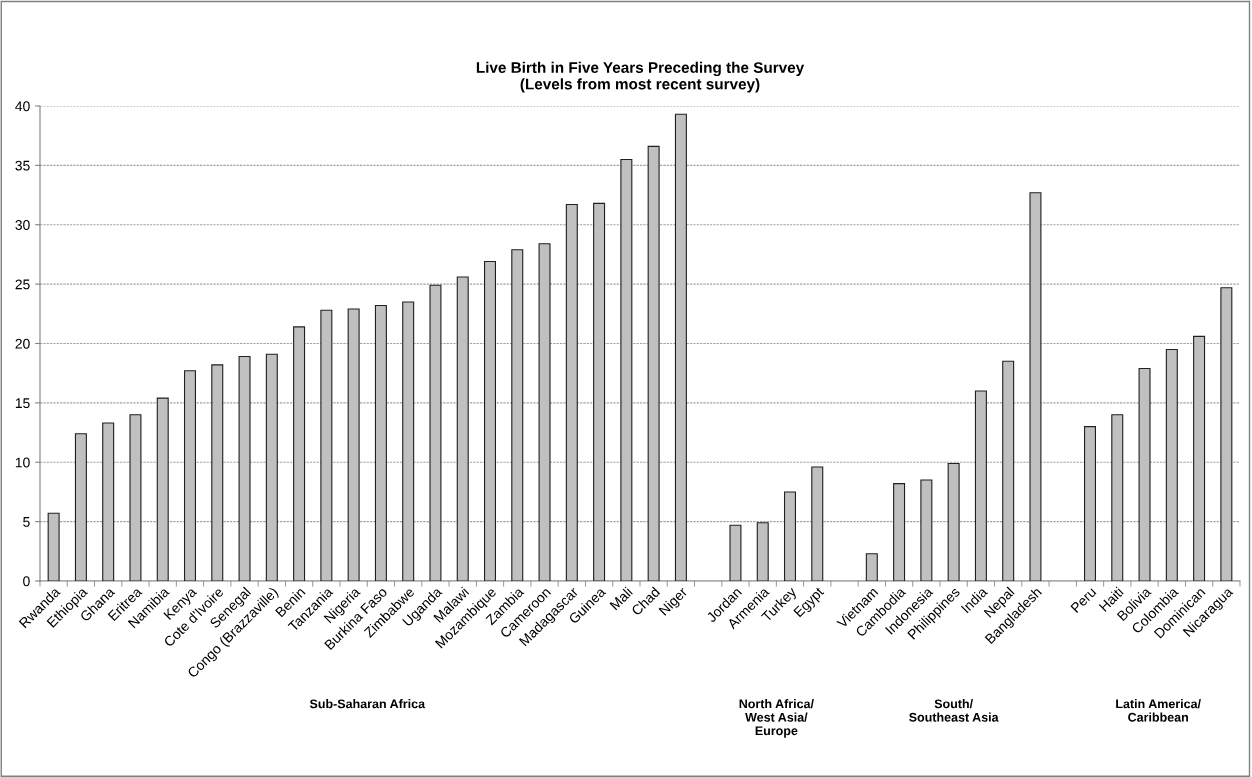 The height and width of the screenshot is (777, 1252). I want to click on y-tick-label: 35, so click(22, 165).